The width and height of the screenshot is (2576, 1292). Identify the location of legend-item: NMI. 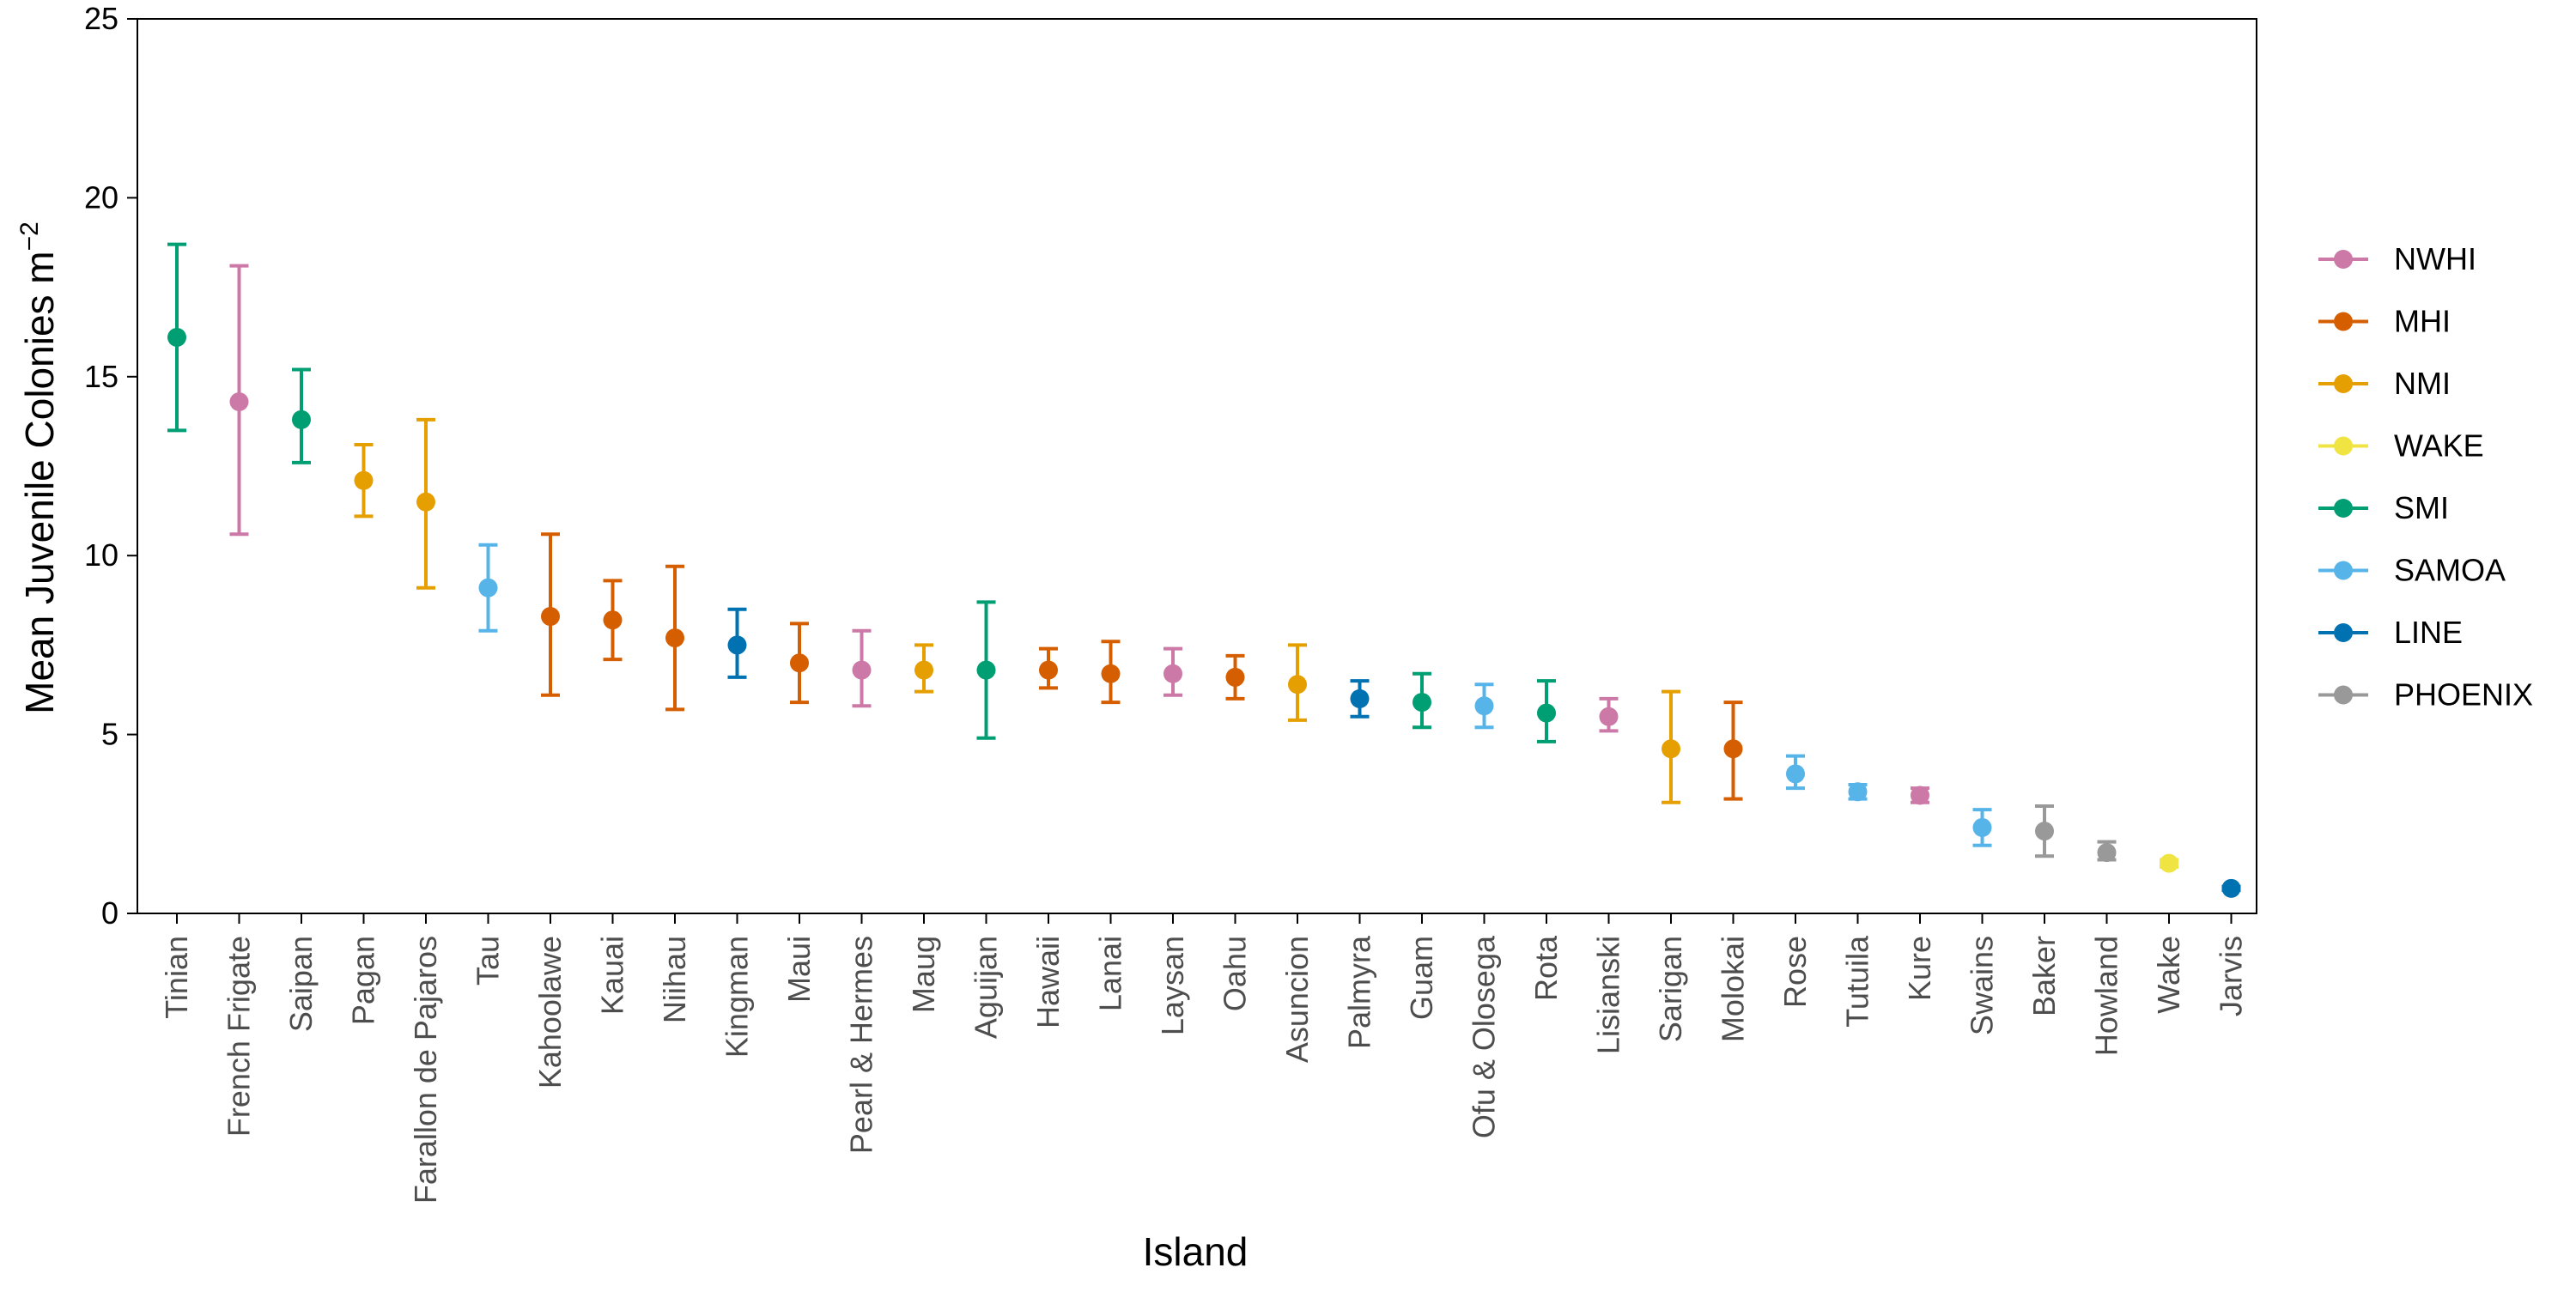
(2384, 383).